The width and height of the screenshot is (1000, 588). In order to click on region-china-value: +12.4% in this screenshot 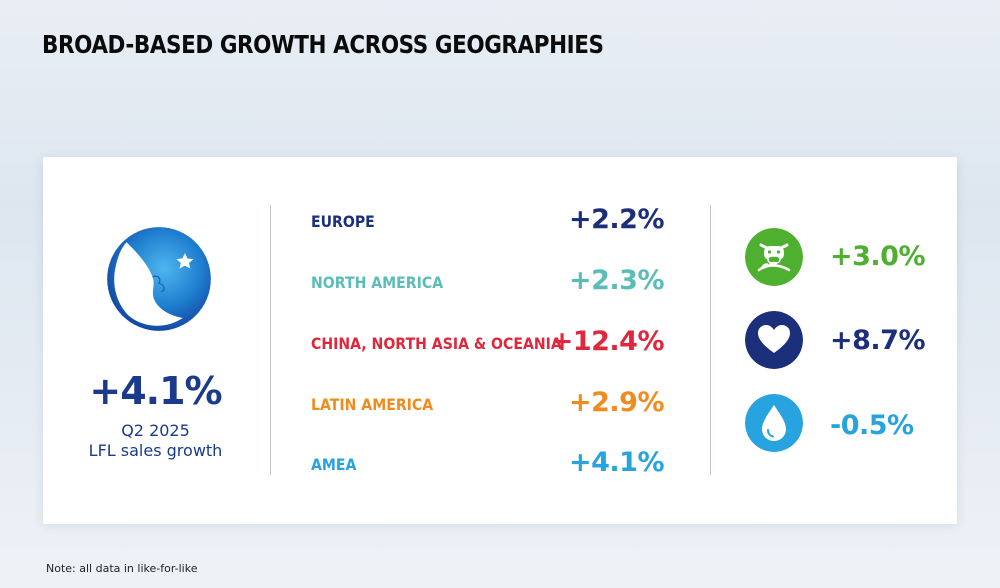, I will do `click(607, 341)`.